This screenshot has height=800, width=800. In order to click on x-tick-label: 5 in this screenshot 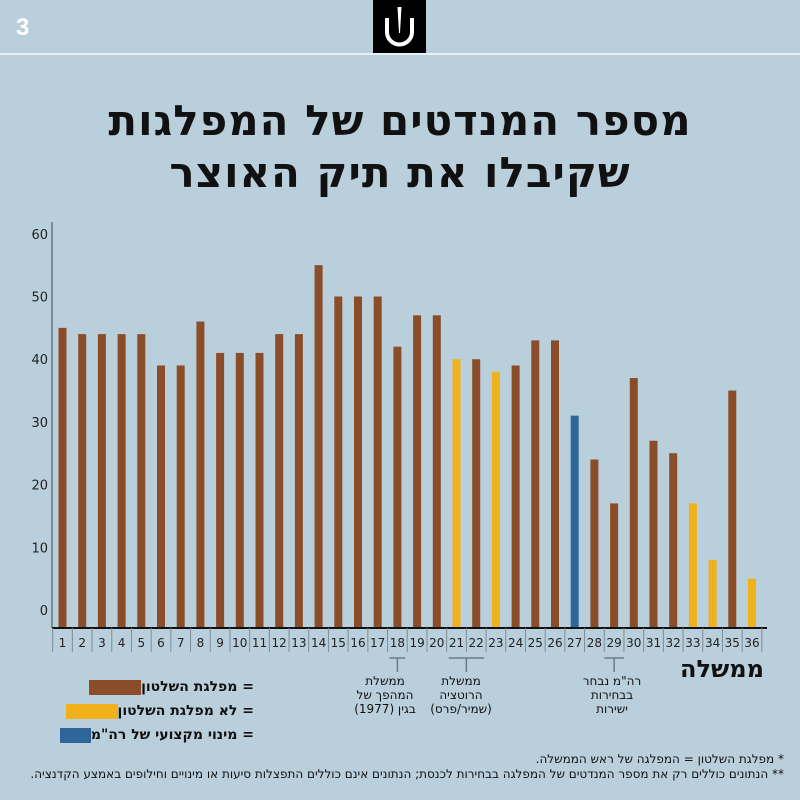, I will do `click(141, 643)`.